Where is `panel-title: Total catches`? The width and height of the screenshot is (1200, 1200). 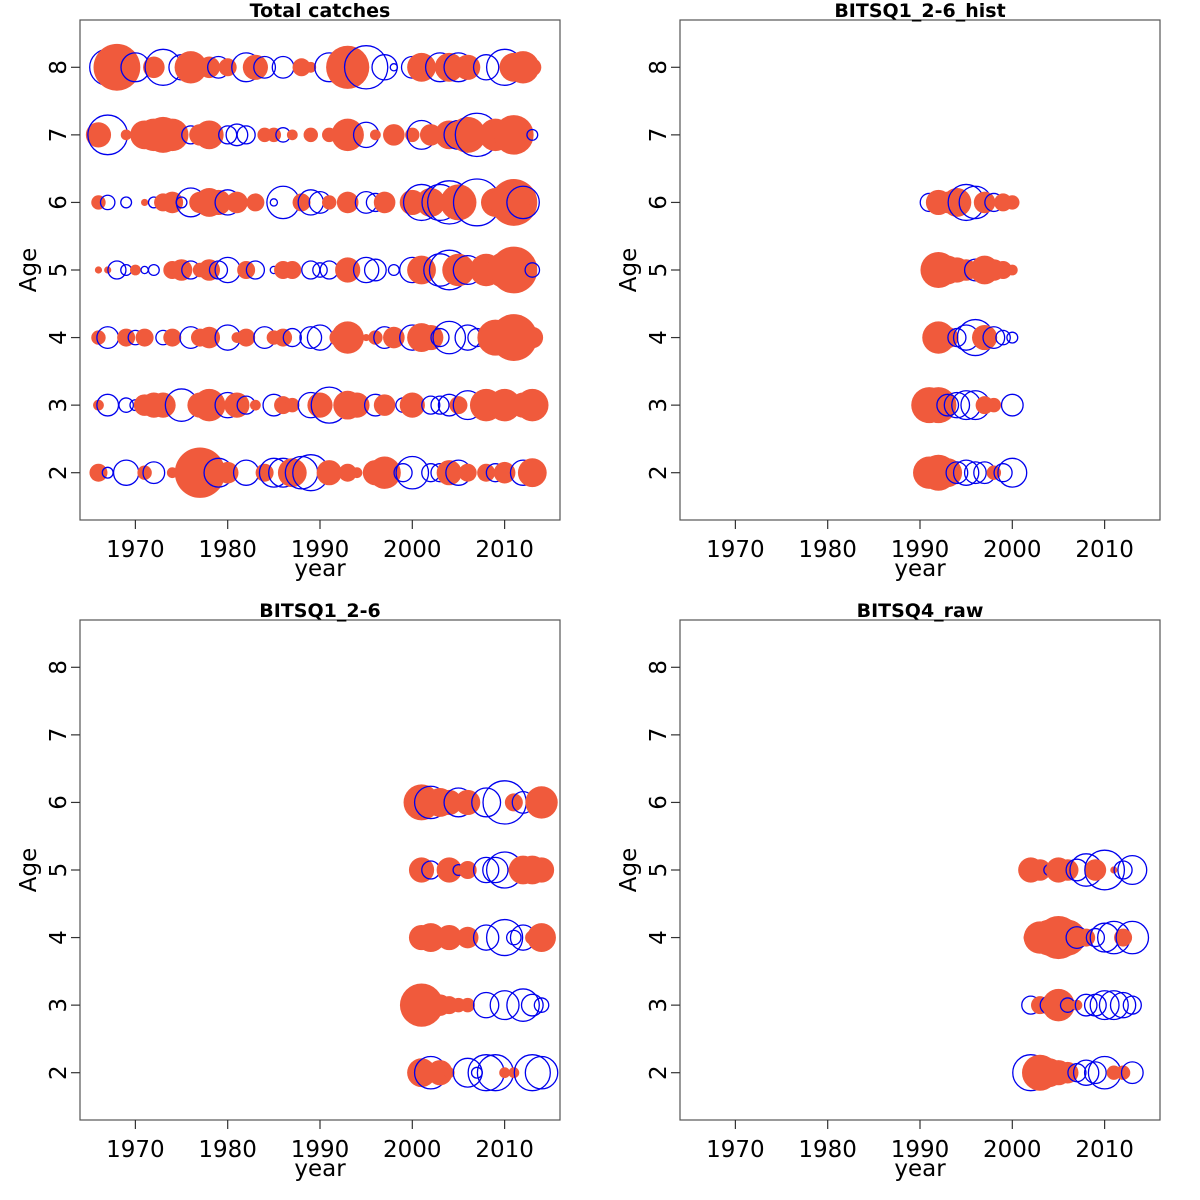
panel-title: Total catches is located at coordinates (320, 11).